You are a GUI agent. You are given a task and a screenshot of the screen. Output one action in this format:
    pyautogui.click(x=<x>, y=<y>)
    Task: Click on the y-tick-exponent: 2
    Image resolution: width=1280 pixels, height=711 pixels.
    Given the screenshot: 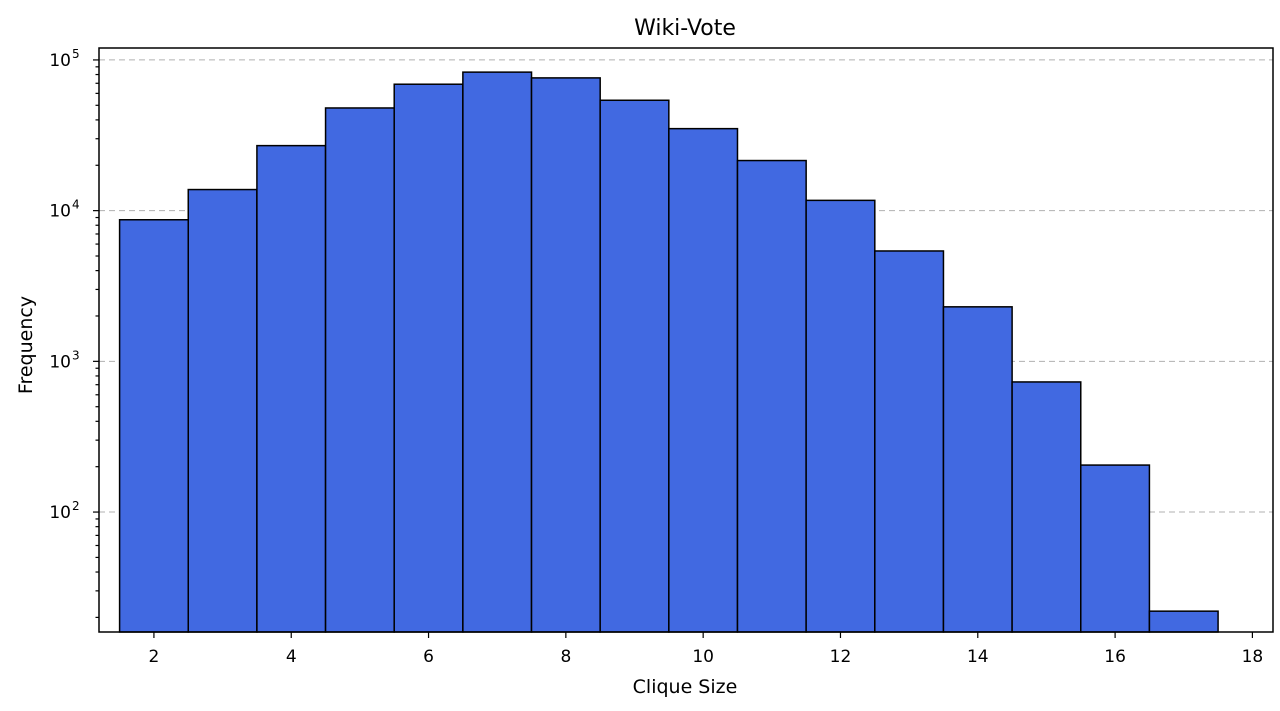 What is the action you would take?
    pyautogui.click(x=76, y=506)
    